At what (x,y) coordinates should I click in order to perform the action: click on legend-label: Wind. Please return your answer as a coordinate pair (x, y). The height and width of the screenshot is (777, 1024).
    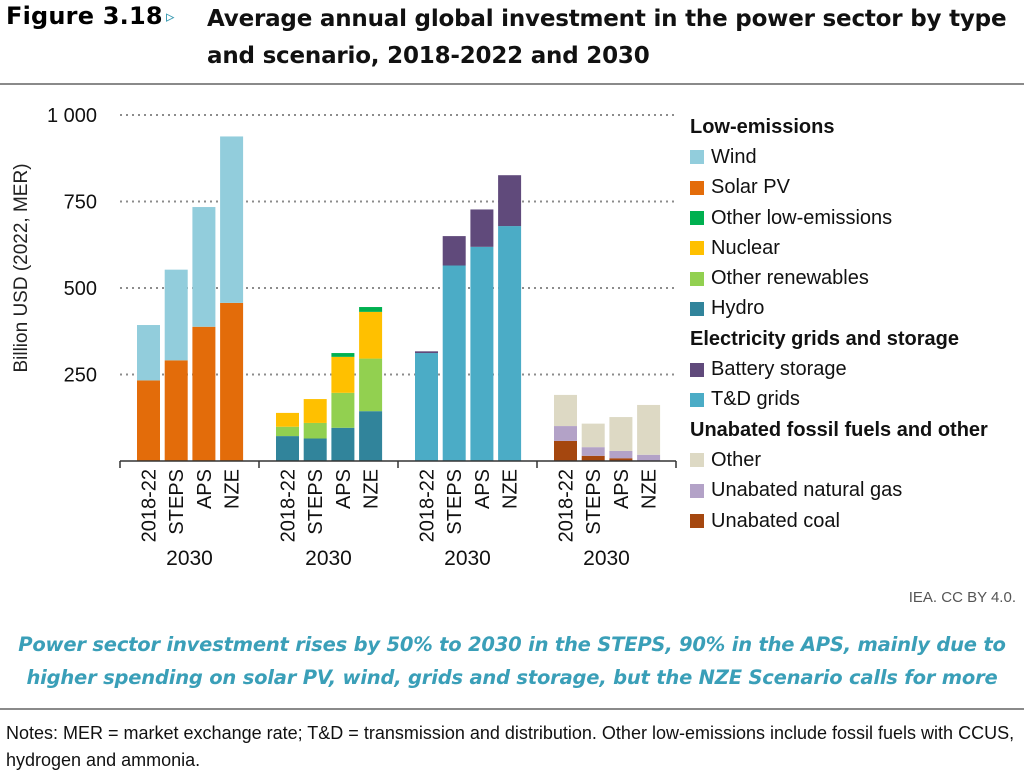
    Looking at the image, I should click on (734, 156).